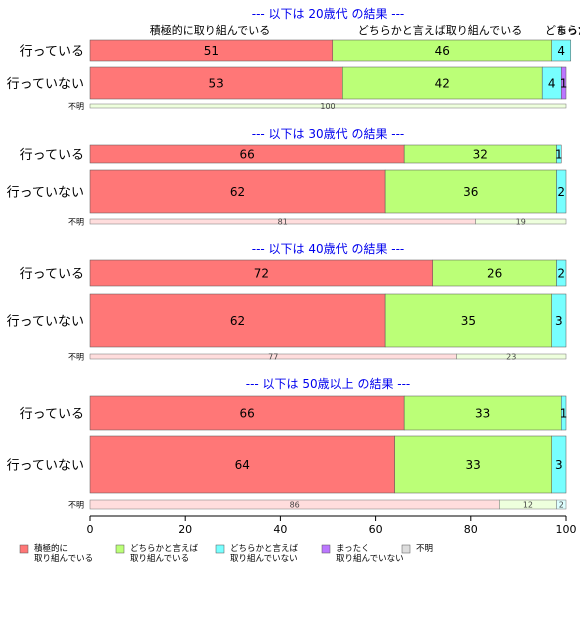 Image resolution: width=580 pixels, height=636 pixels. What do you see at coordinates (273, 357) in the screenshot?
I see `unknown-data-label: 77` at bounding box center [273, 357].